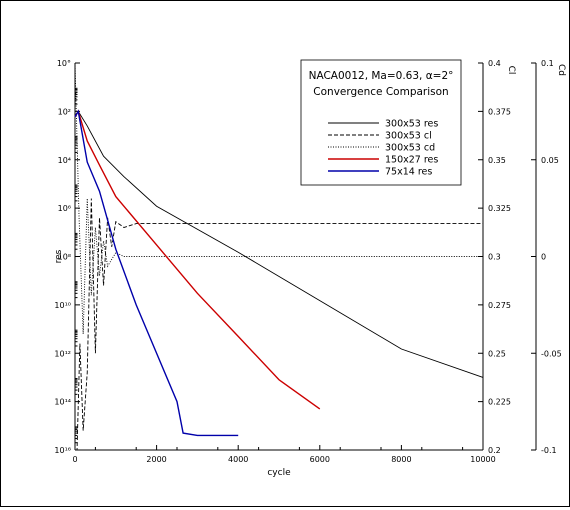 This screenshot has width=570, height=510. I want to click on x-tick-label: 4000, so click(238, 459).